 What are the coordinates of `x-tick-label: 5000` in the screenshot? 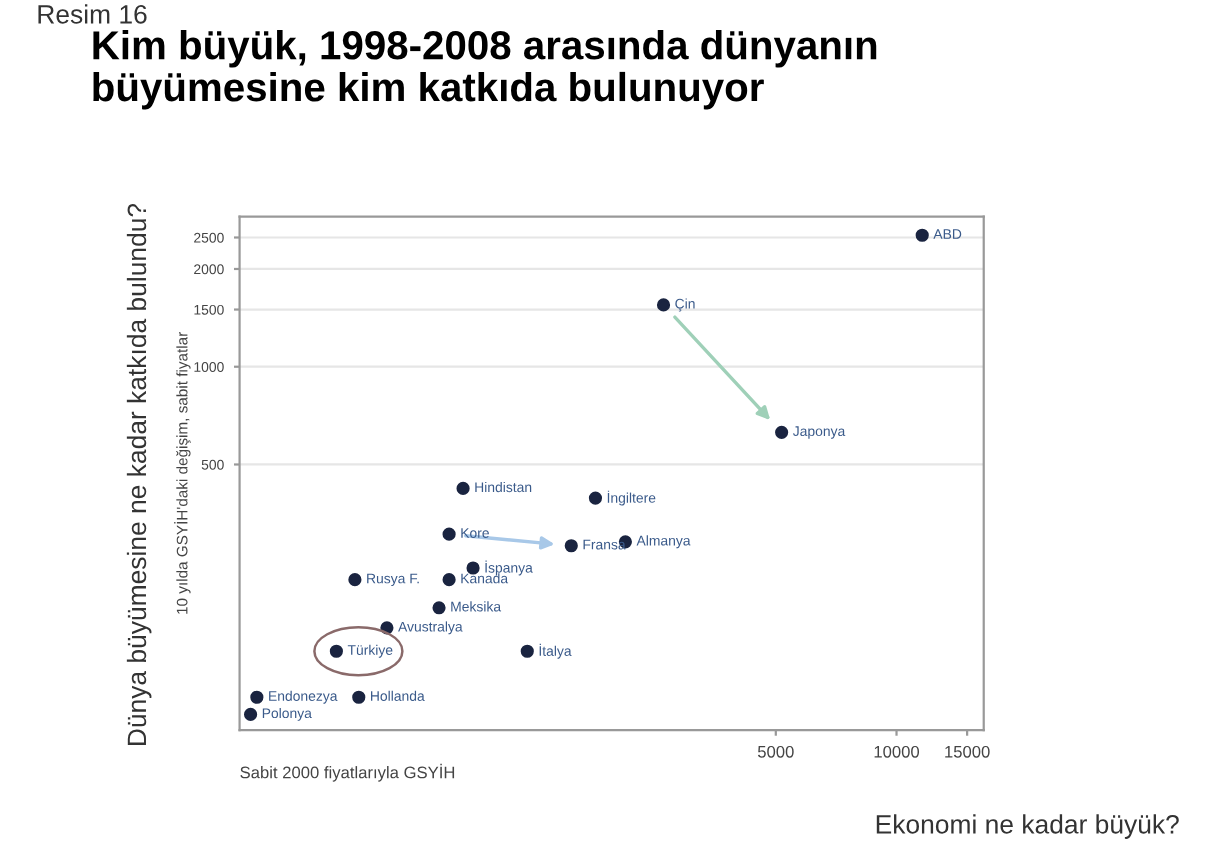 It's located at (775, 751).